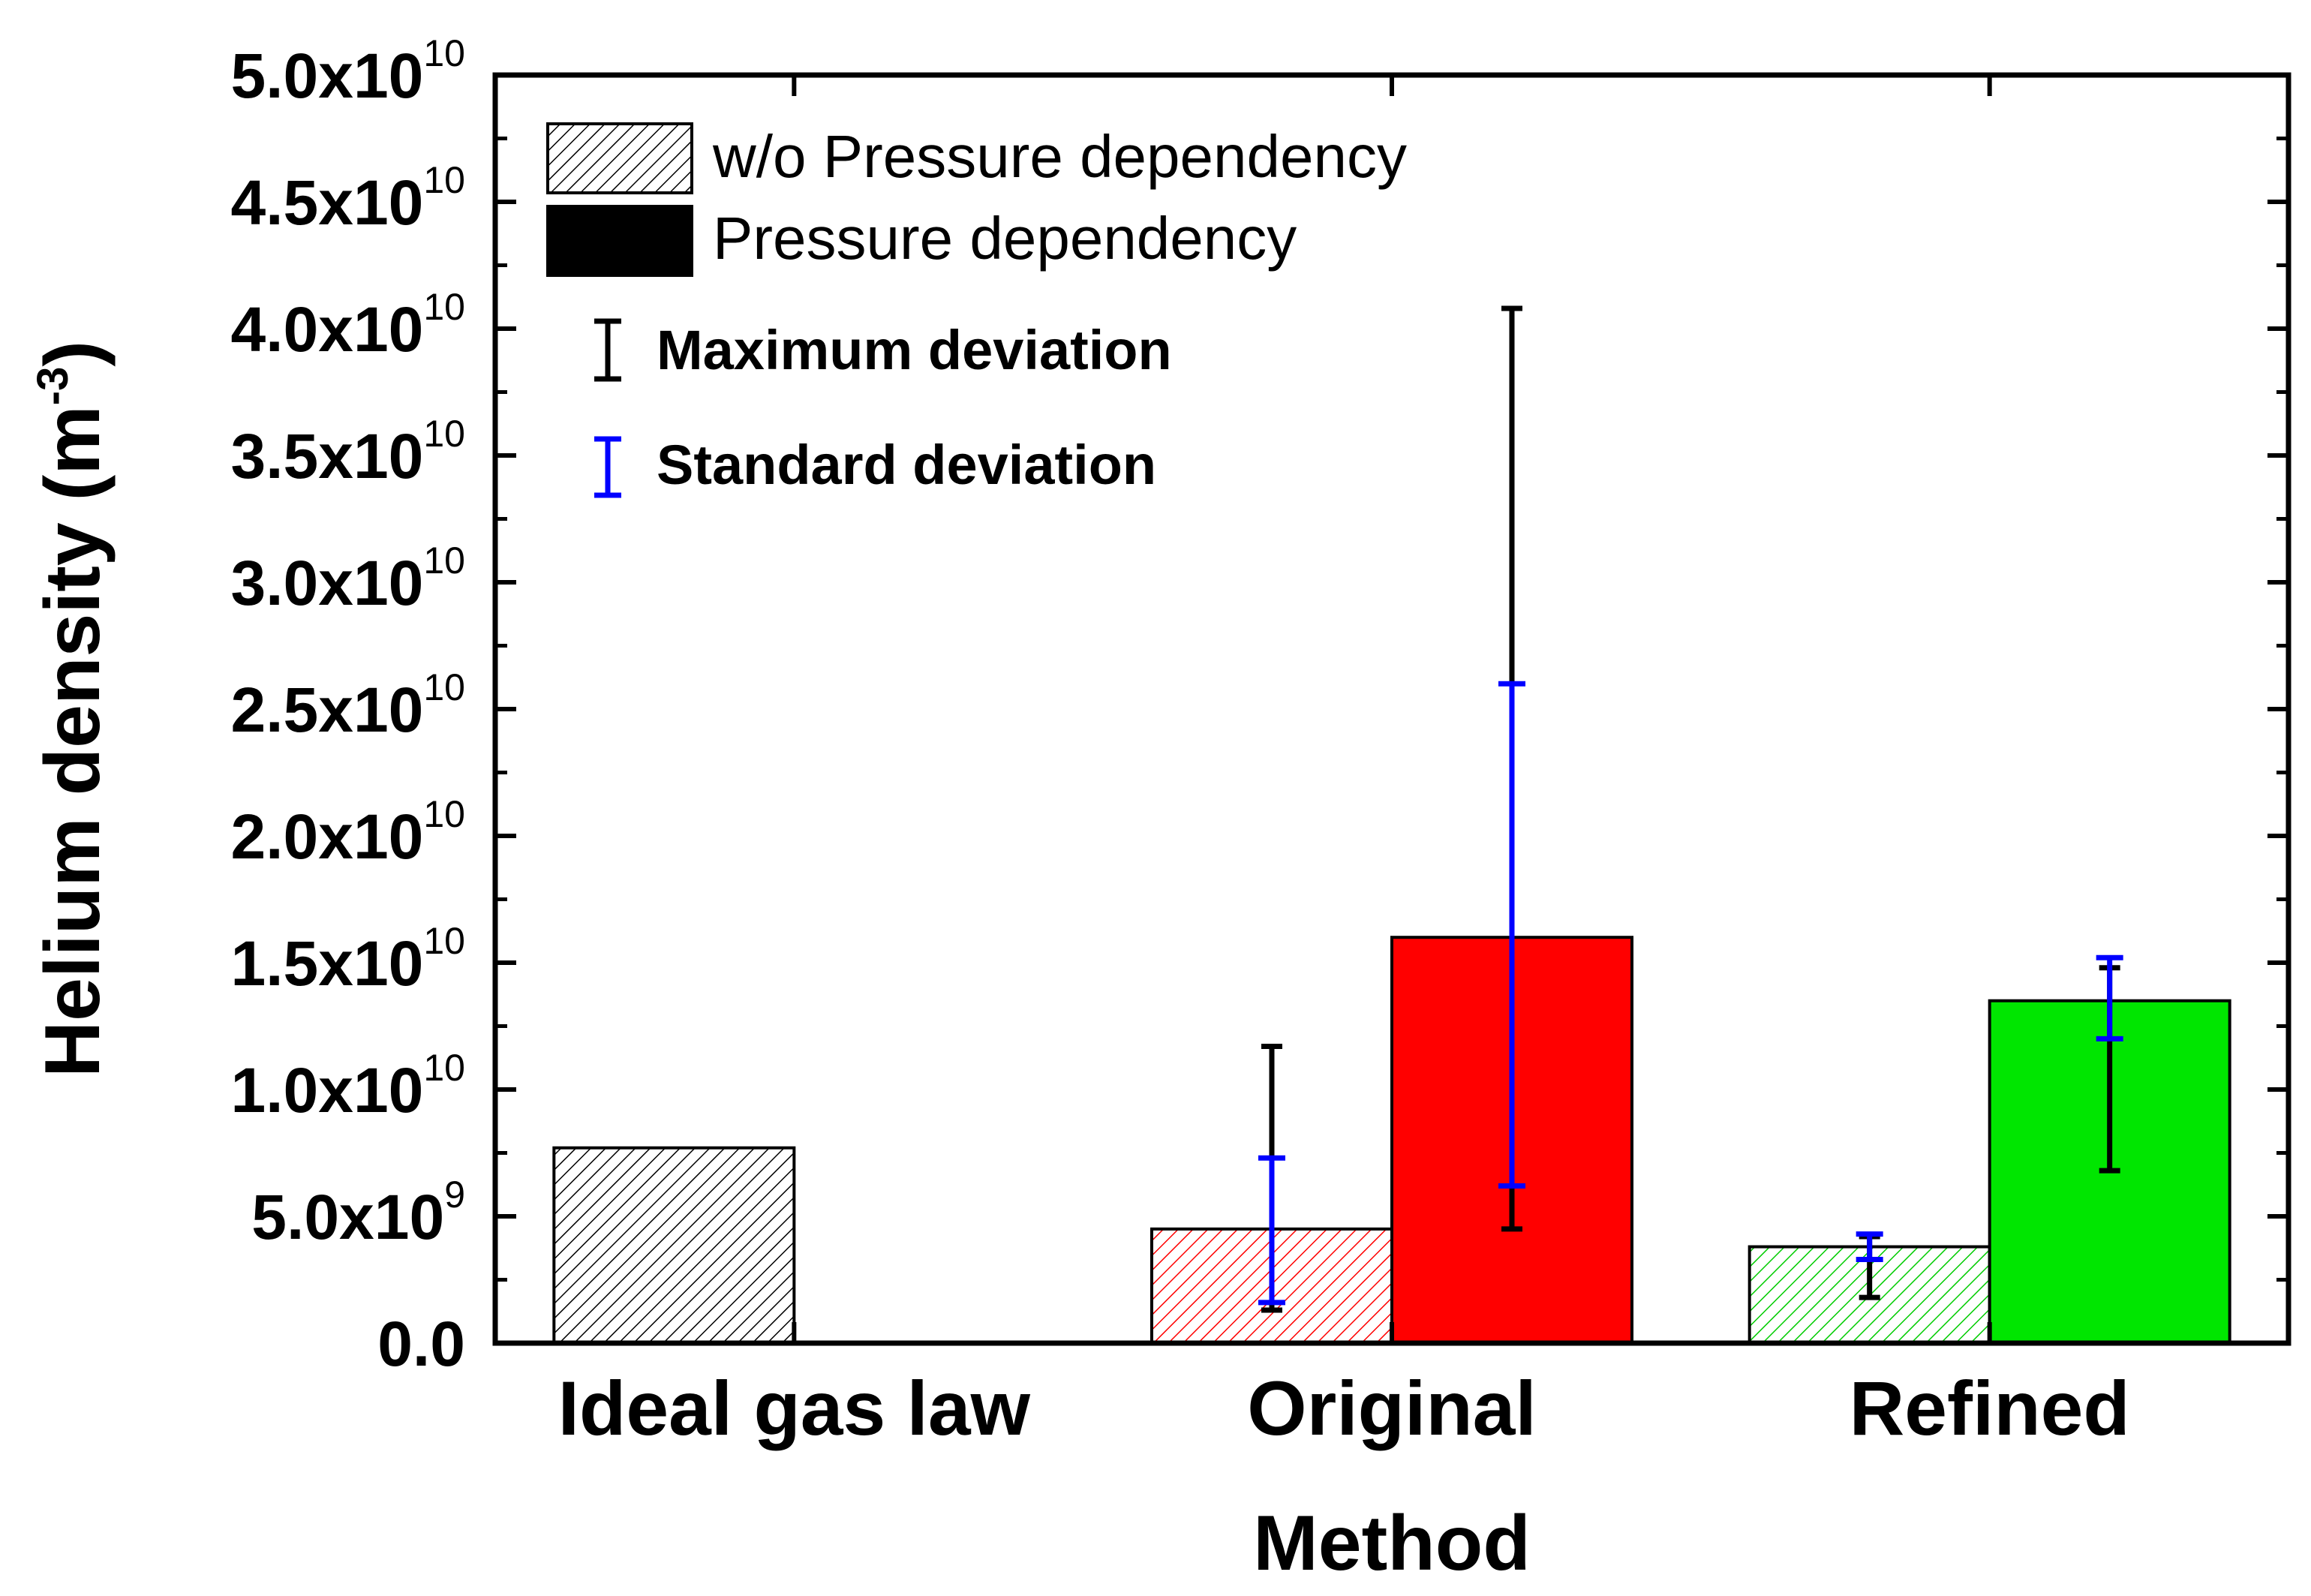 The height and width of the screenshot is (1596, 2311). What do you see at coordinates (326, 837) in the screenshot?
I see `y-tick-mantissa: 2.0x10` at bounding box center [326, 837].